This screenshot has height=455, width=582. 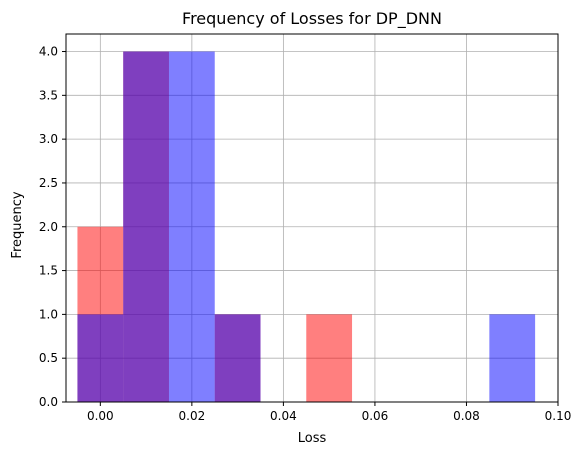 I want to click on y-axis-label: Frequency, so click(x=17, y=224).